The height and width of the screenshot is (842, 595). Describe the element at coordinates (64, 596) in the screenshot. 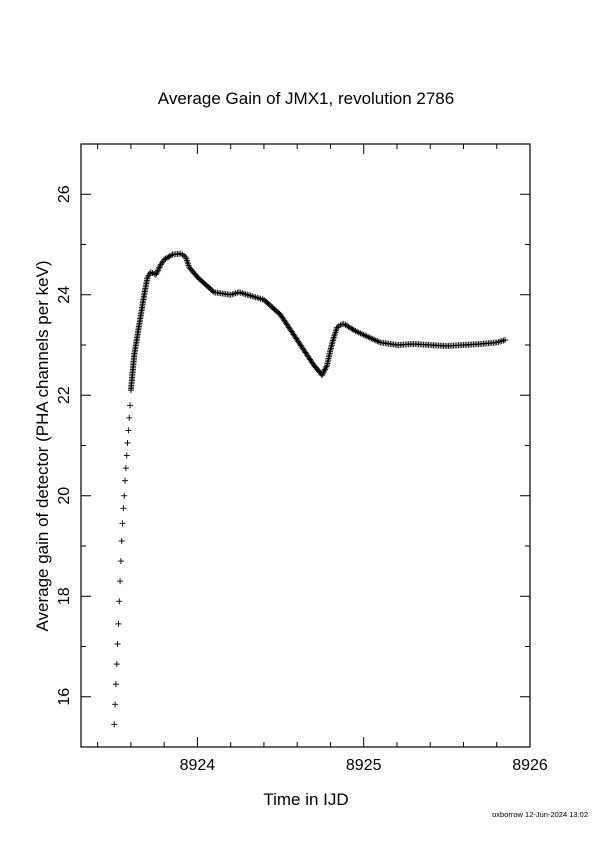

I see `y-tick-label: 18` at that location.